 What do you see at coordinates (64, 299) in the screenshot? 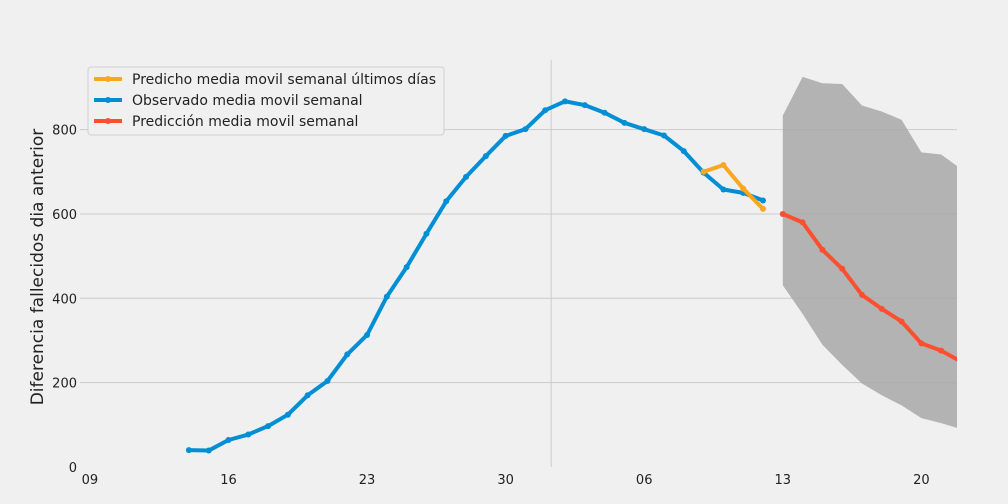
I see `y-tick-label: 400` at bounding box center [64, 299].